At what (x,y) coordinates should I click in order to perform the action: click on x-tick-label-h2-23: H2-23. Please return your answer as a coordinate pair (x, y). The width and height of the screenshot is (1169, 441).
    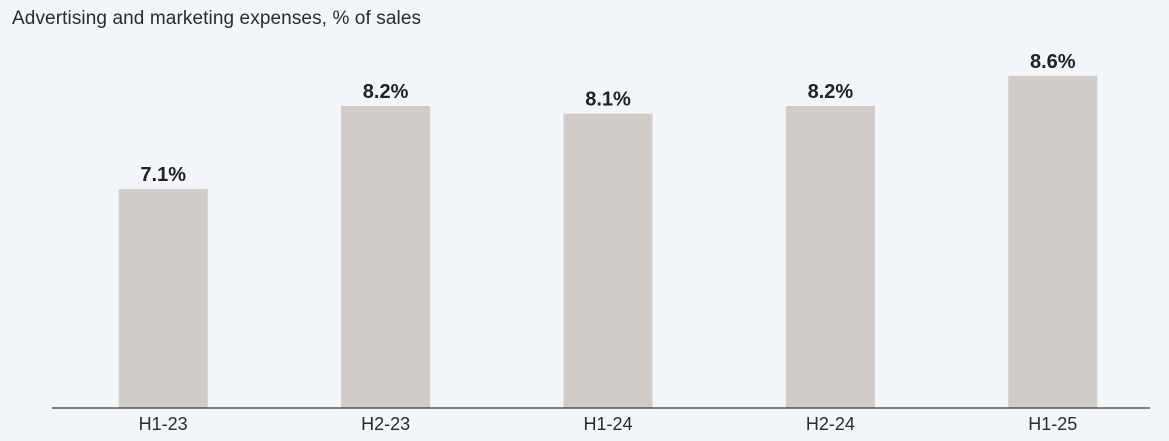
    Looking at the image, I should click on (385, 424).